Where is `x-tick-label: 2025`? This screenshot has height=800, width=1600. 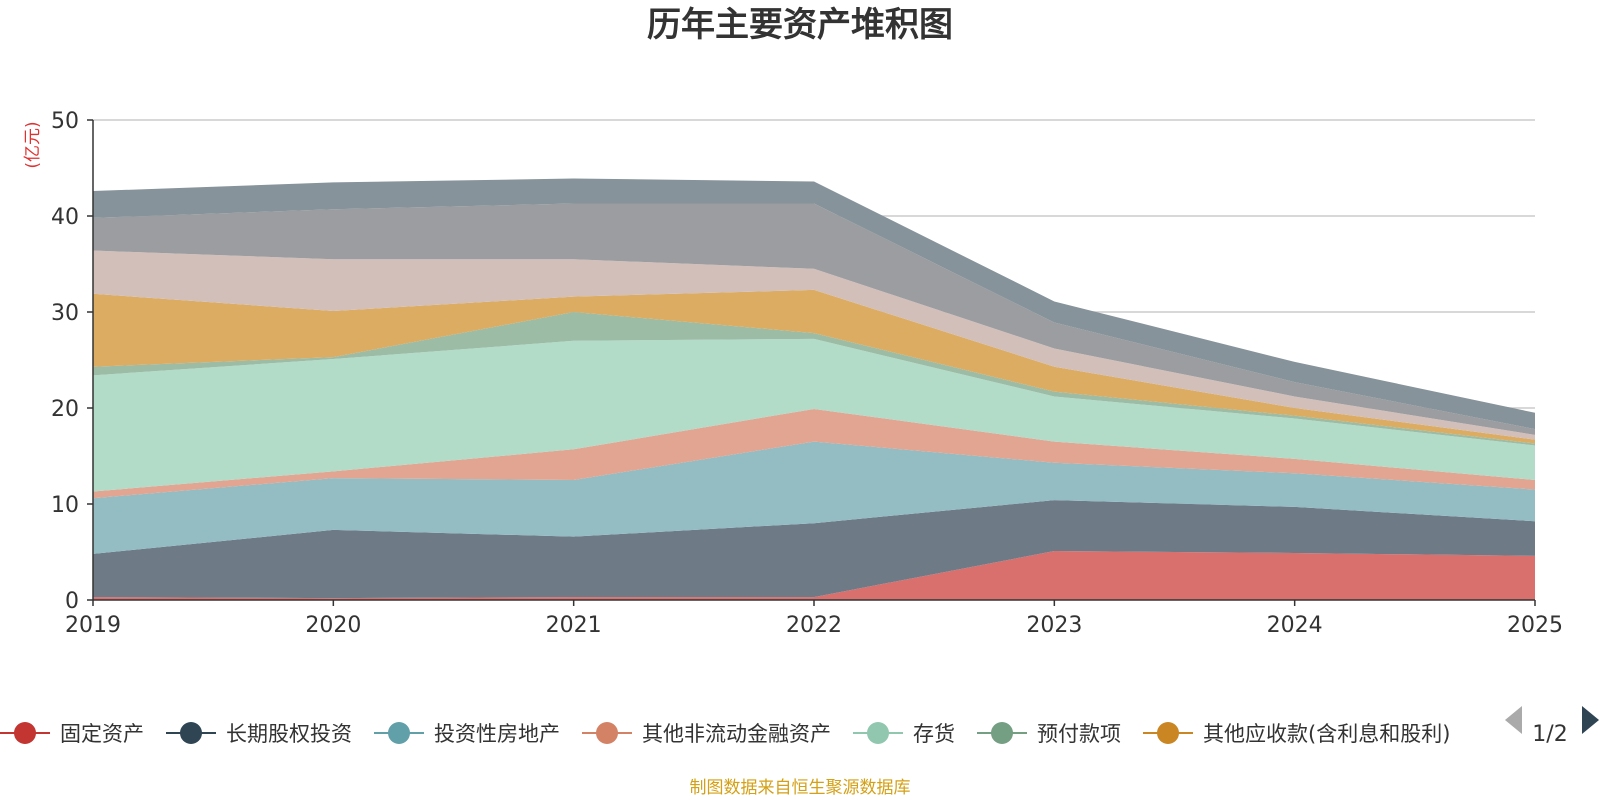 x-tick-label: 2025 is located at coordinates (1535, 625).